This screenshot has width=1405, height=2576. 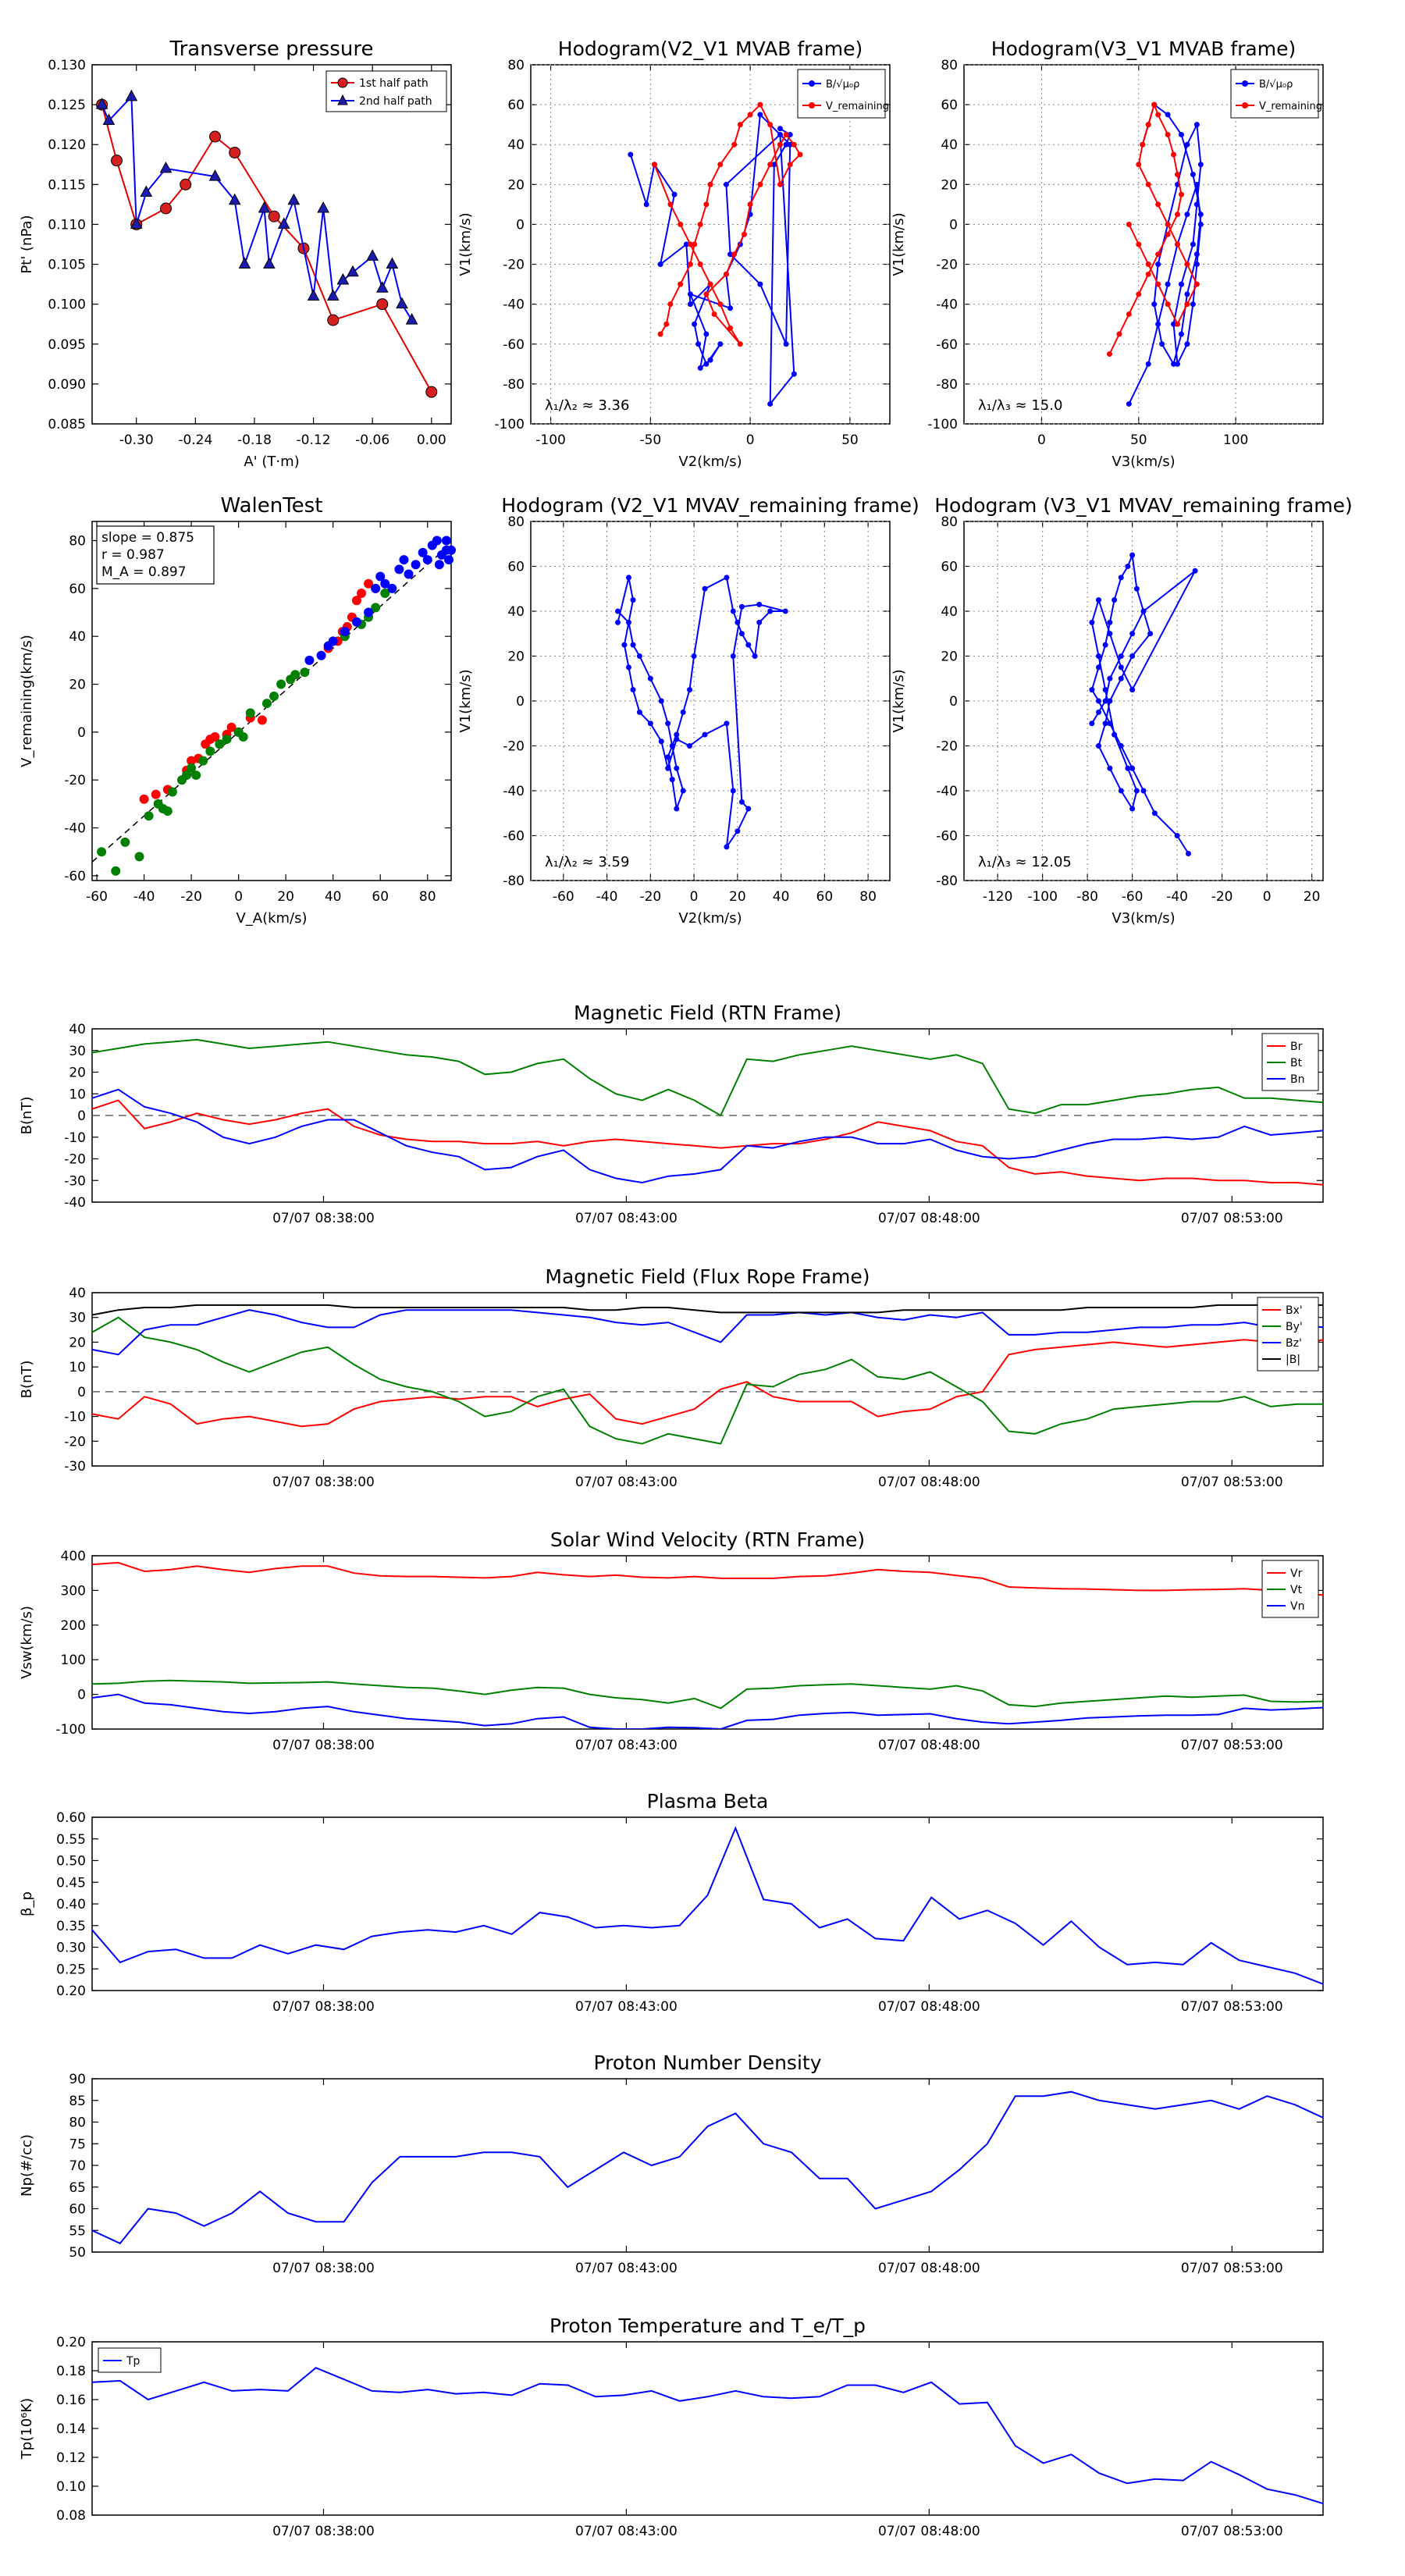 I want to click on transverse-pressure-line-1st, so click(x=267, y=248).